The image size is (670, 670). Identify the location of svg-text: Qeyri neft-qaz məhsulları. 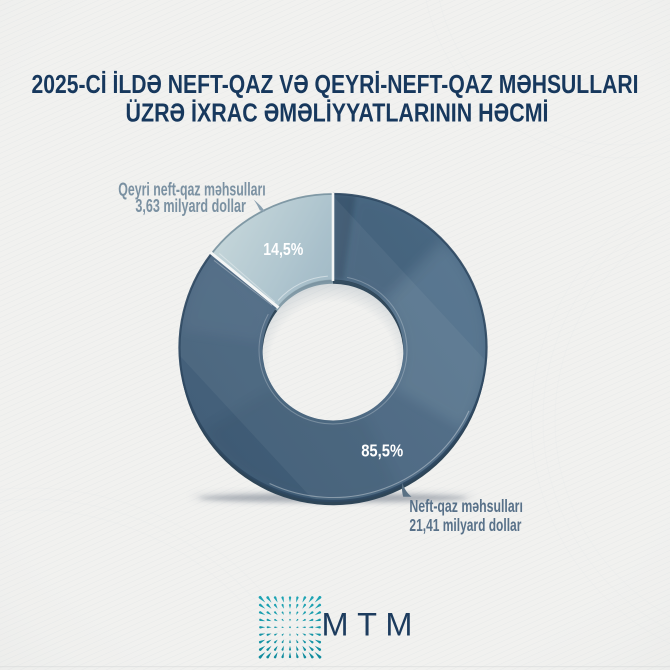
(192, 189).